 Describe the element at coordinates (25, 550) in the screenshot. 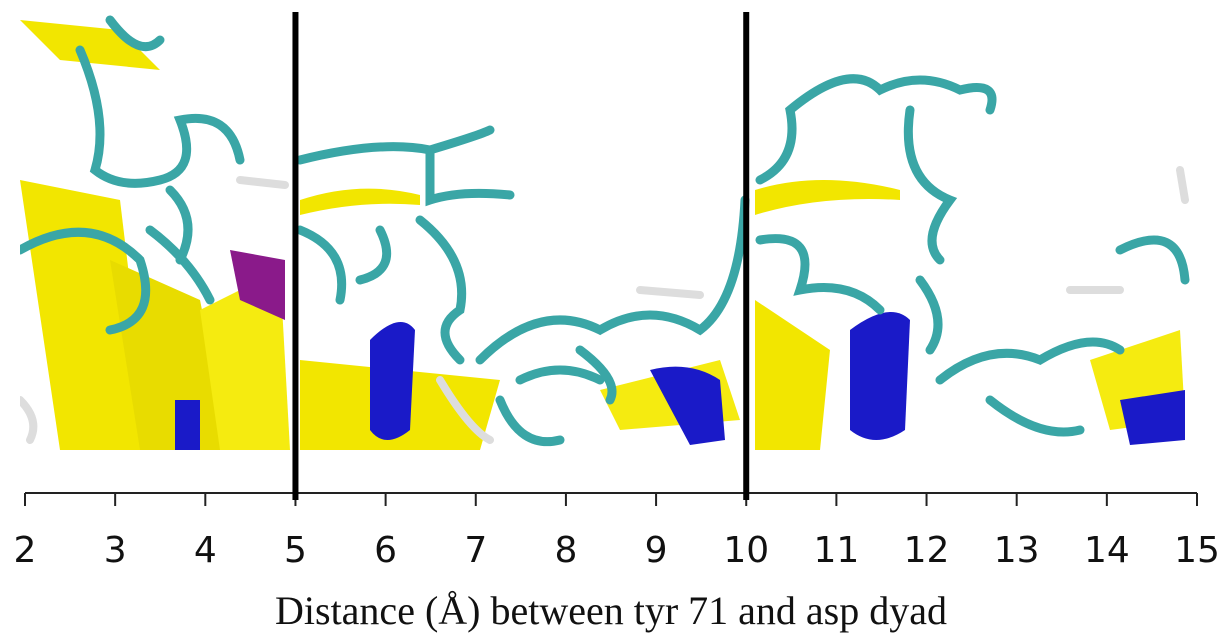

I see `x-tick-label: 2` at that location.